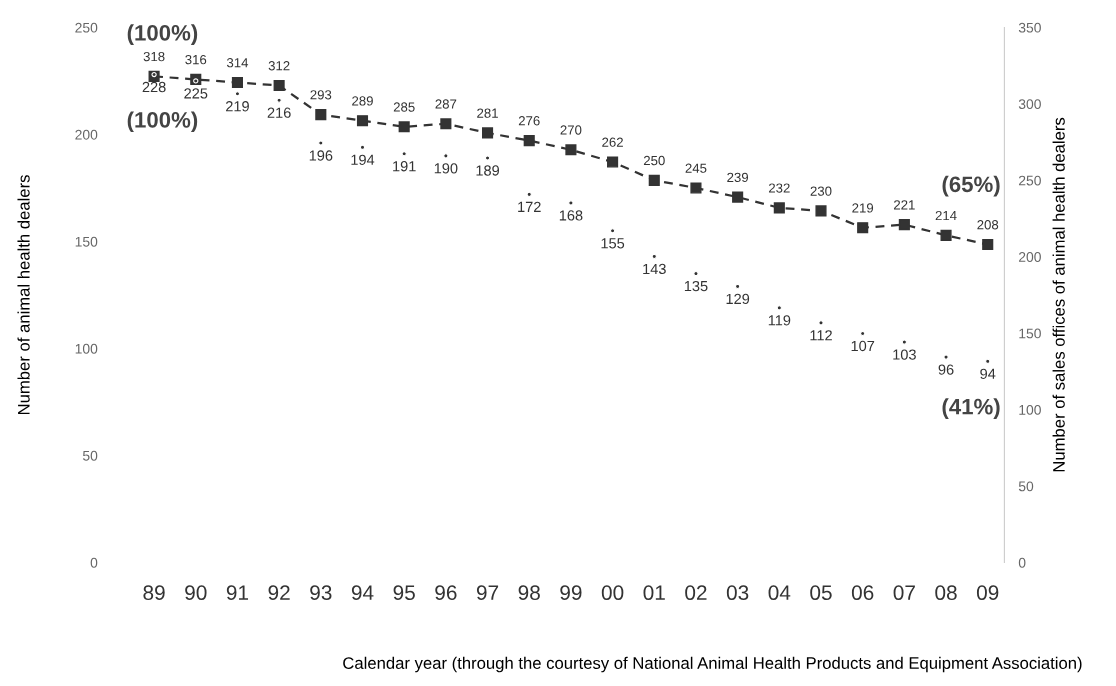 Image resolution: width=1116 pixels, height=686 pixels. I want to click on data-label: 135, so click(696, 286).